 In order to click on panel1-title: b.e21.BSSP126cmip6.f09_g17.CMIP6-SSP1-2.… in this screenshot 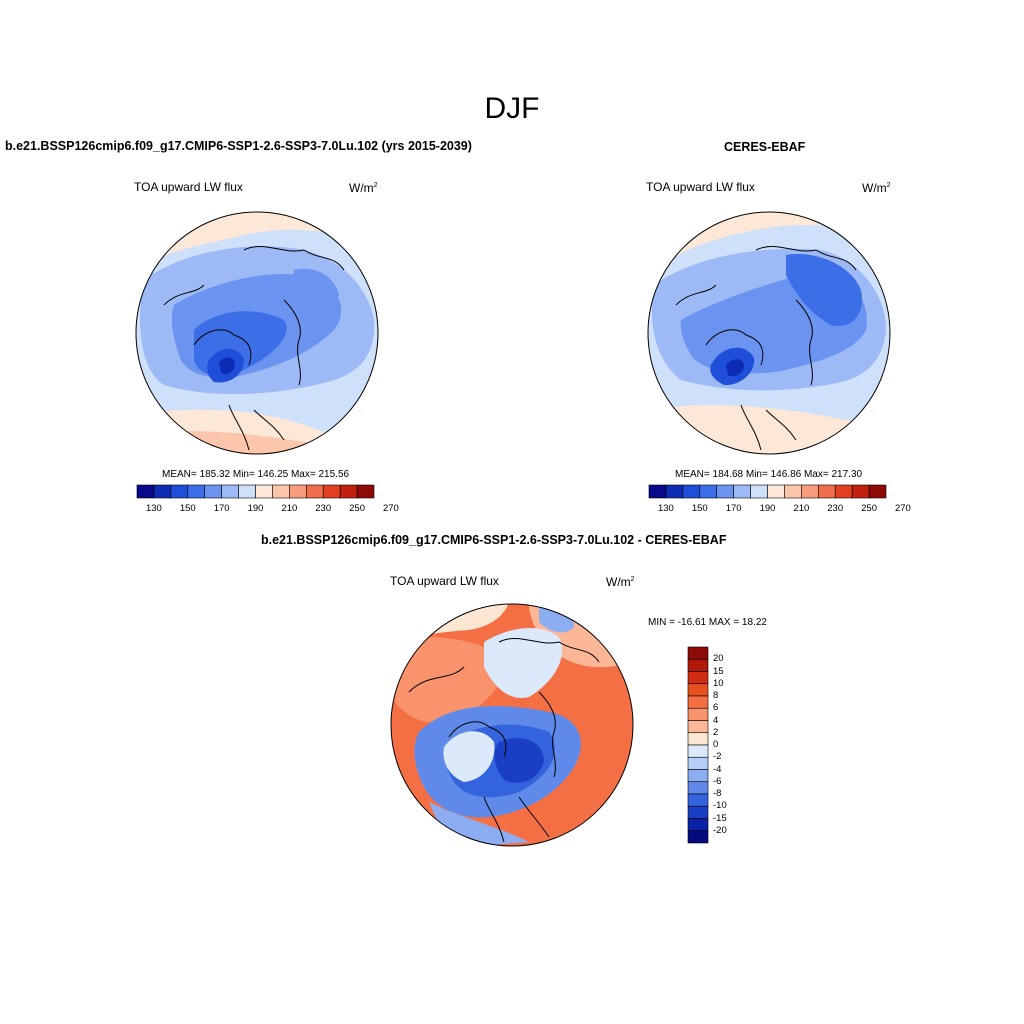, I will do `click(238, 146)`.